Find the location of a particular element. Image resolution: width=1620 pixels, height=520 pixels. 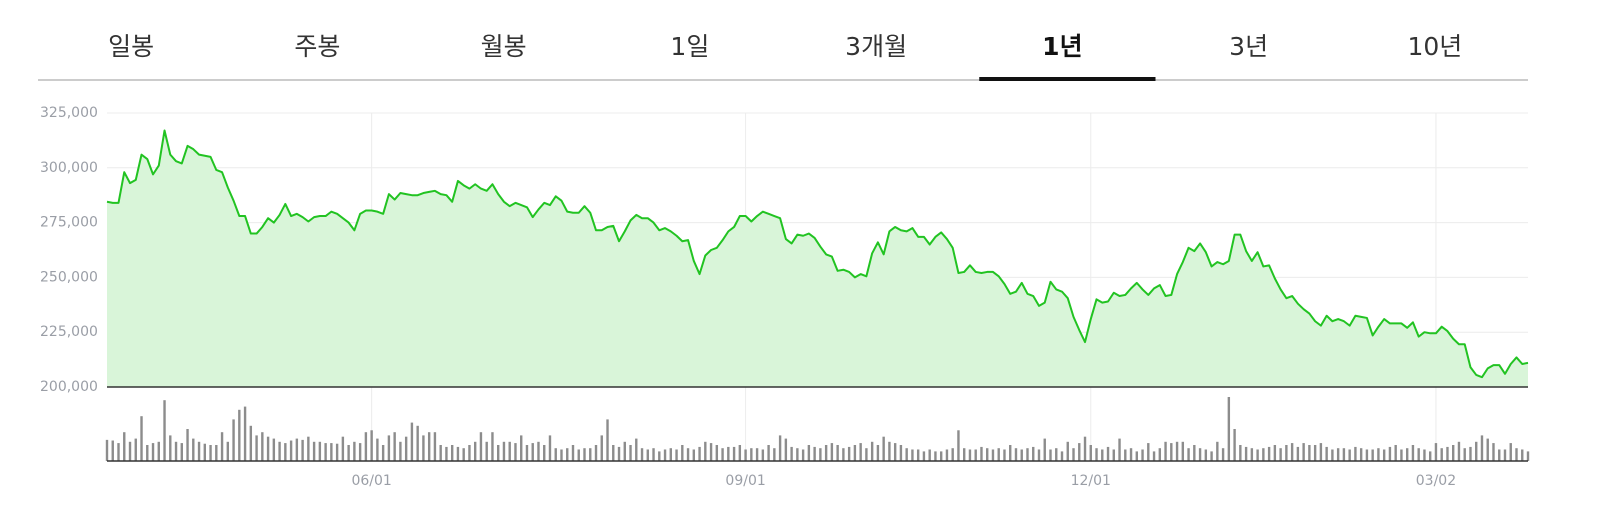

tab: 3개월 is located at coordinates (876, 46).